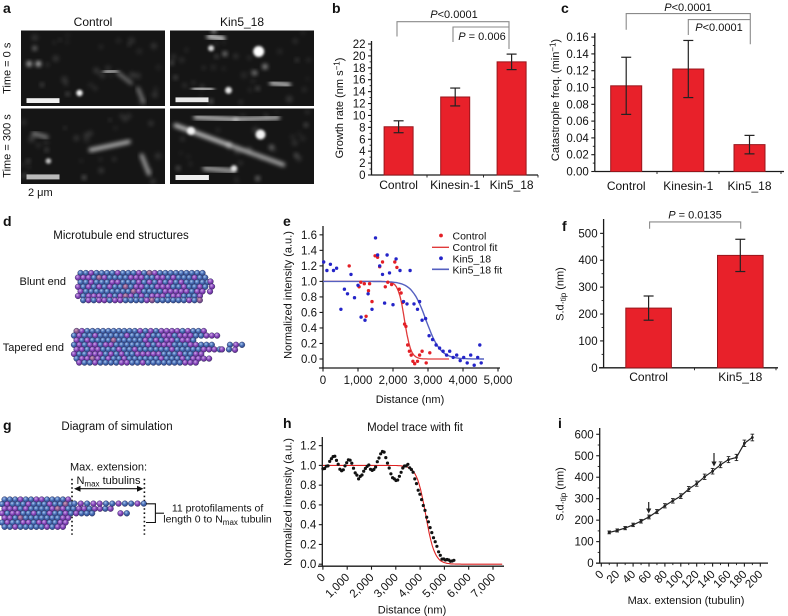  I want to click on svg-text: 0.10, so click(577, 89).